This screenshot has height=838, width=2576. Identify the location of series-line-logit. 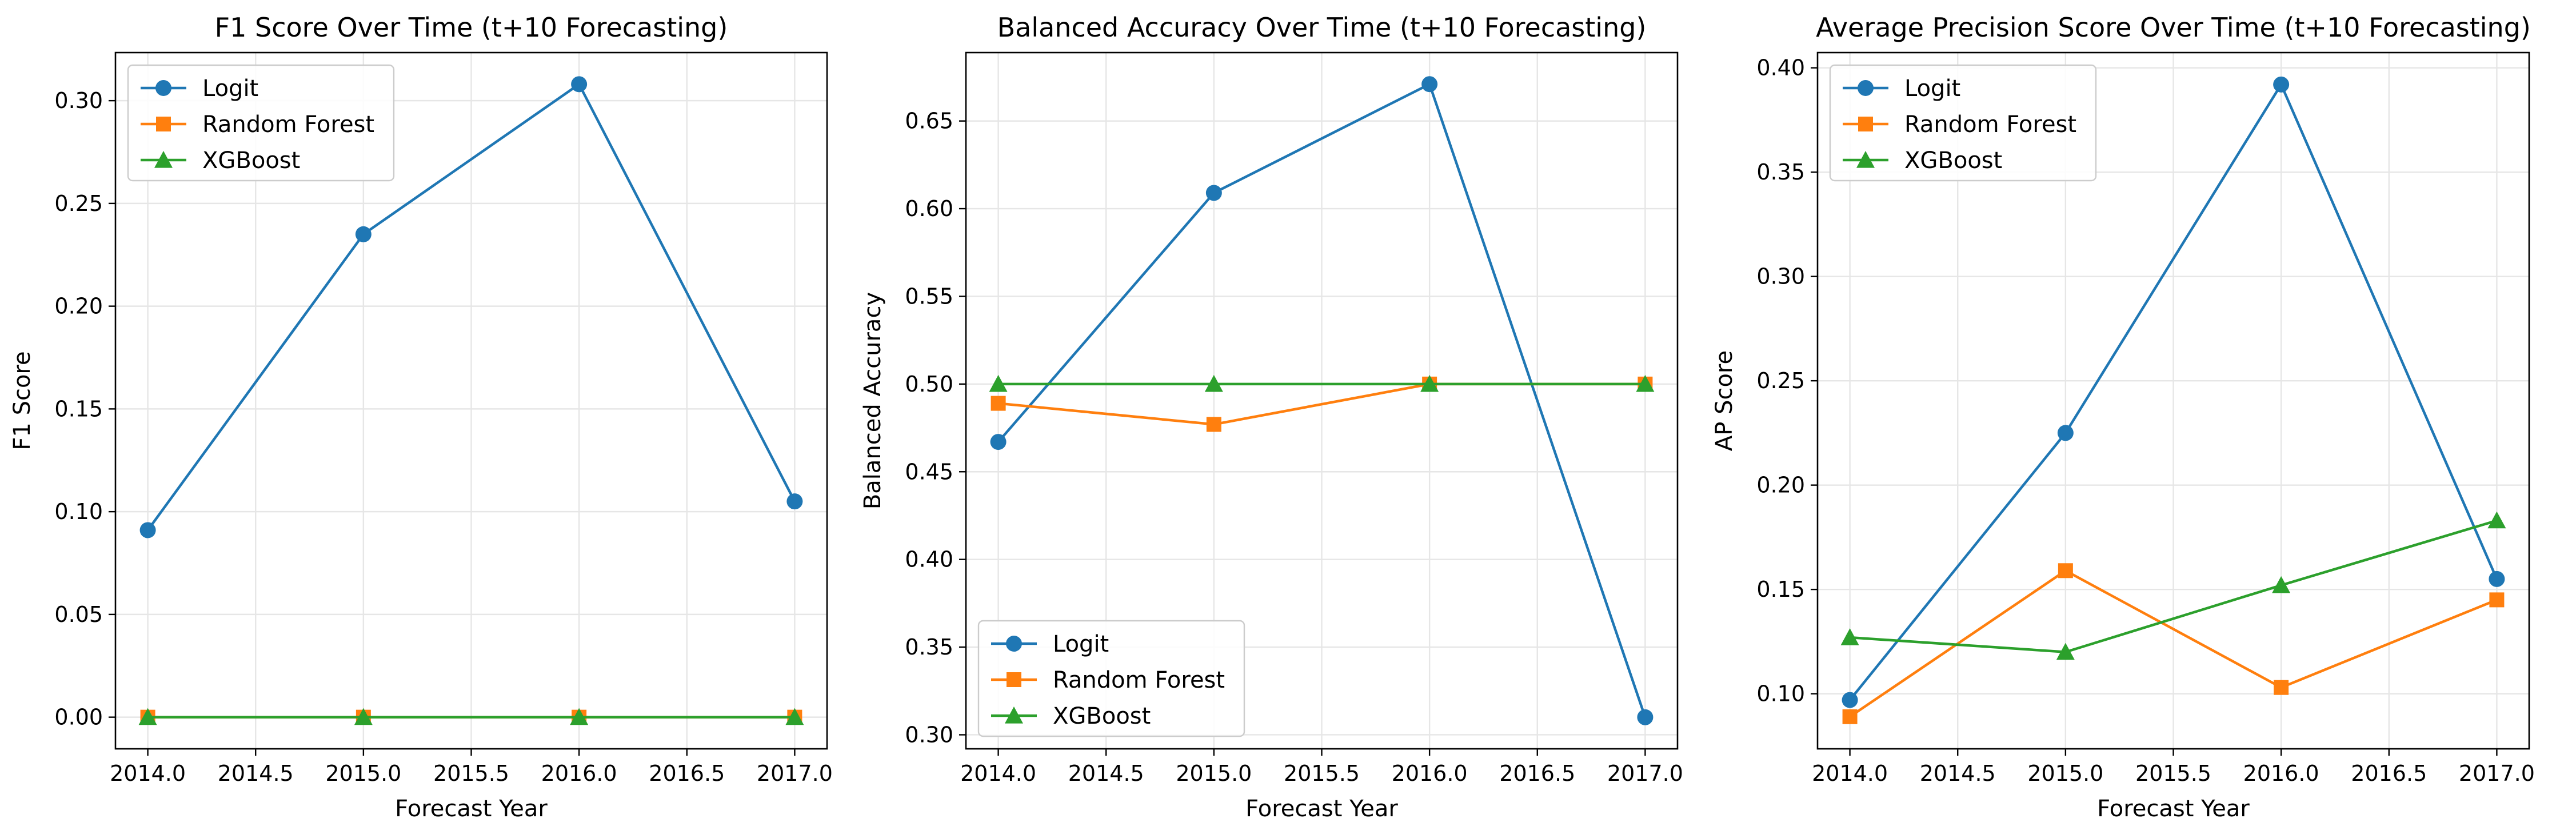
(471, 307).